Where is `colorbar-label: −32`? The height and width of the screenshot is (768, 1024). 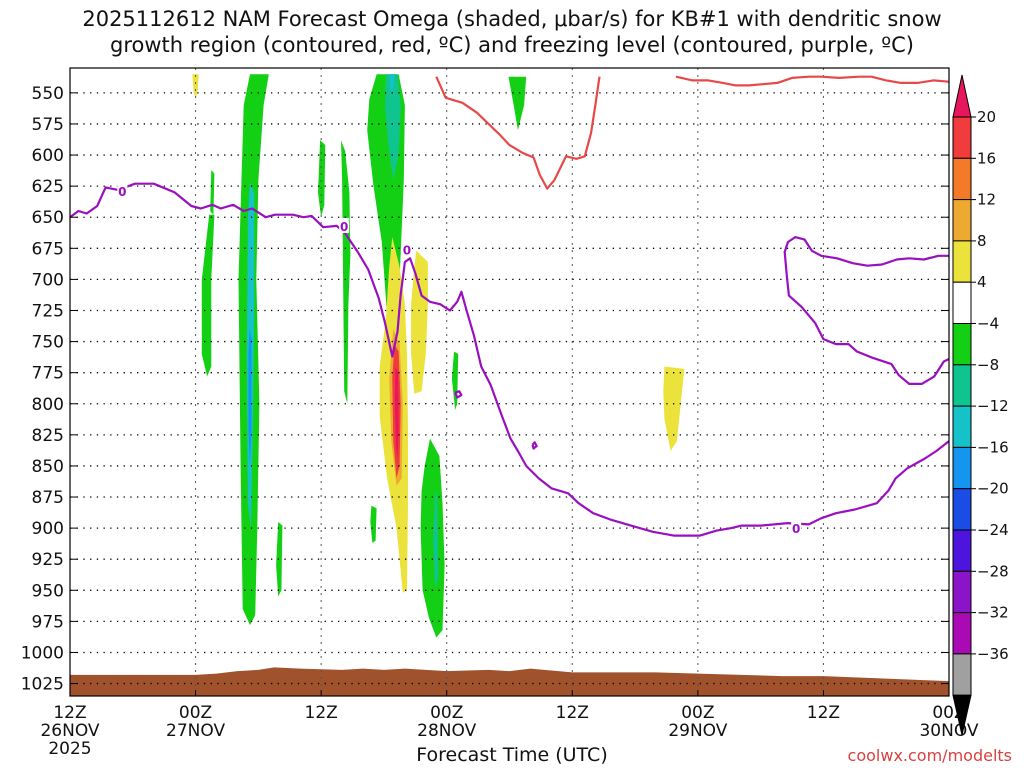
colorbar-label: −32 is located at coordinates (993, 613).